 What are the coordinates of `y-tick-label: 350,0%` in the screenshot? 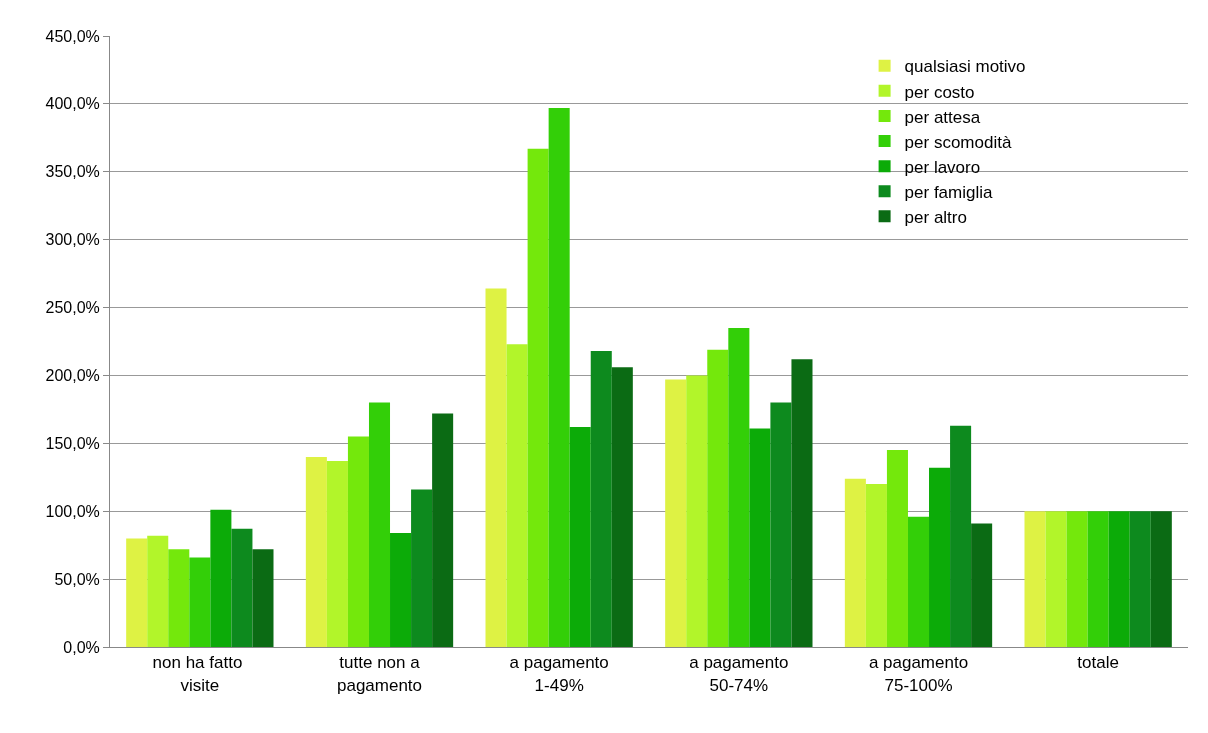 It's located at (72, 172).